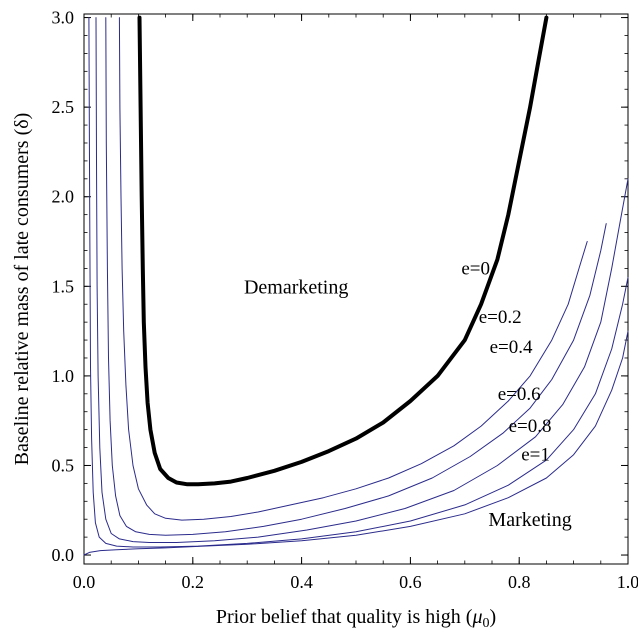  Describe the element at coordinates (476, 617) in the screenshot. I see `x-axis-label-symbol: μ` at that location.